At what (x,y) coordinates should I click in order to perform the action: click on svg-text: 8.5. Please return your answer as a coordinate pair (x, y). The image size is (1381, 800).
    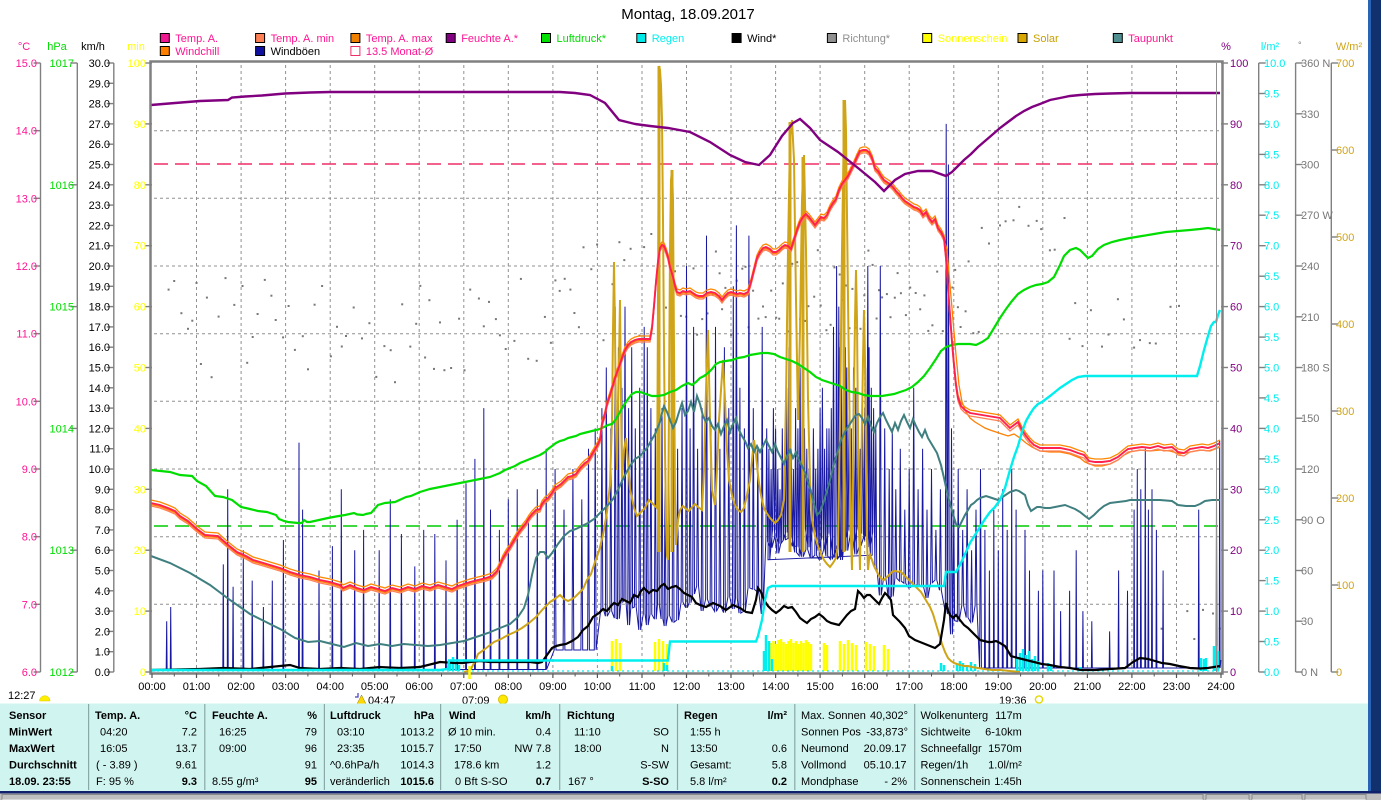
    Looking at the image, I should click on (1271, 155).